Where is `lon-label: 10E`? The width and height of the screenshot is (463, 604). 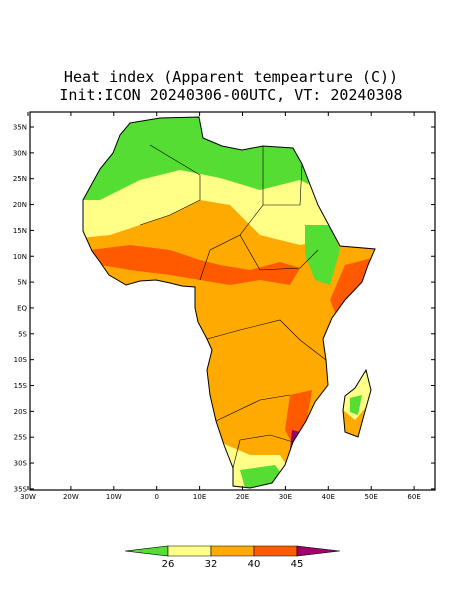
lon-label: 10E is located at coordinates (199, 497).